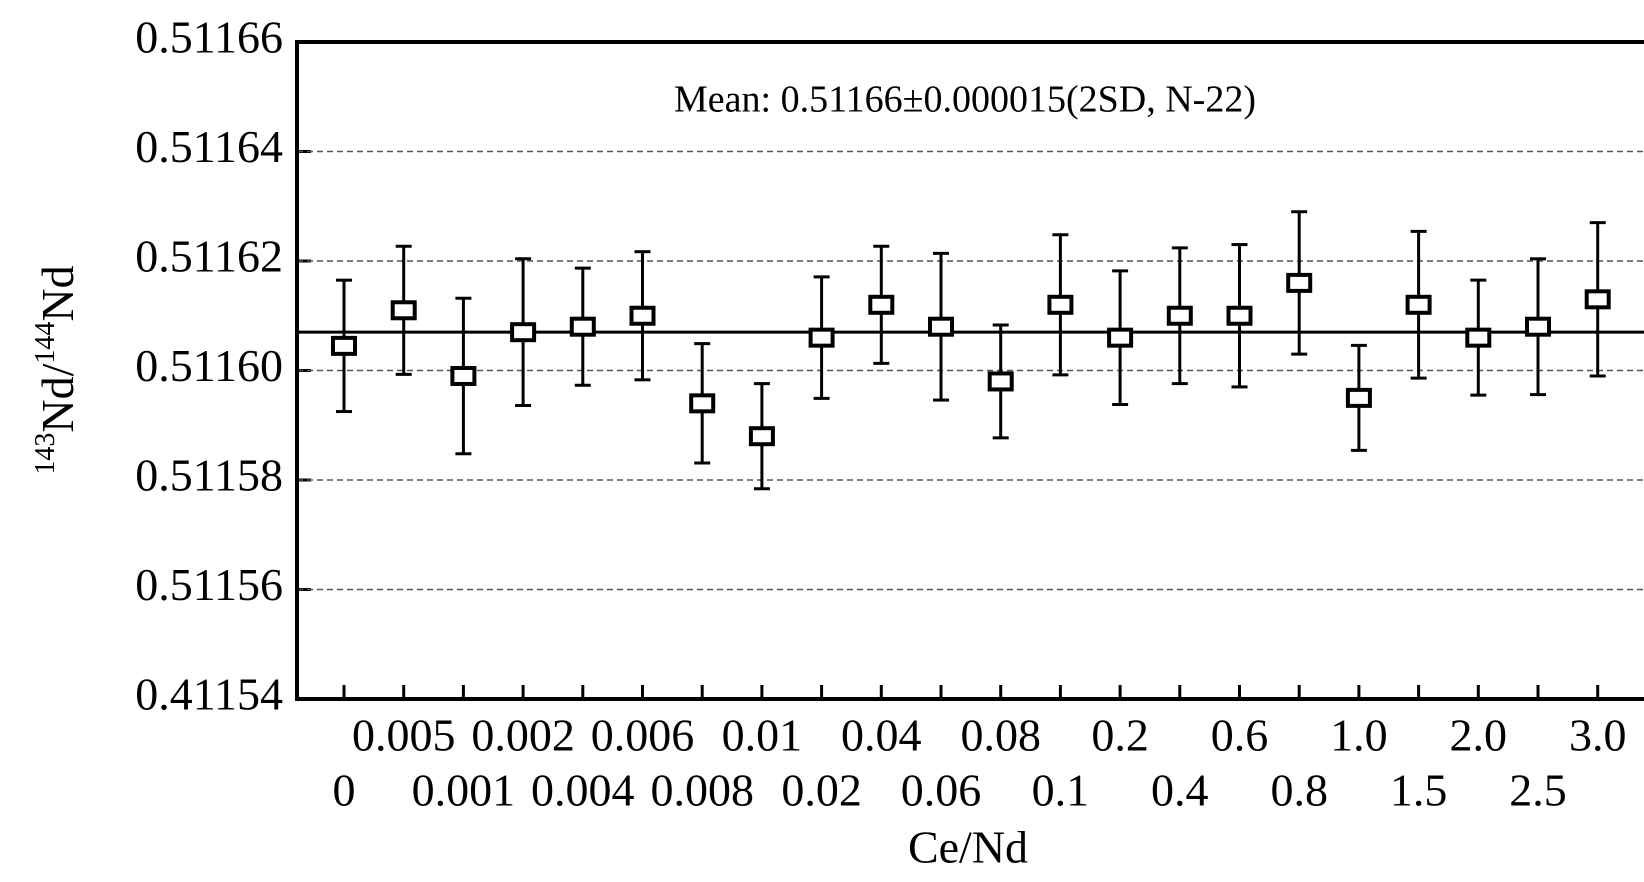 This screenshot has width=1644, height=882. Describe the element at coordinates (643, 735) in the screenshot. I see `x-tick-label: 0.006` at that location.